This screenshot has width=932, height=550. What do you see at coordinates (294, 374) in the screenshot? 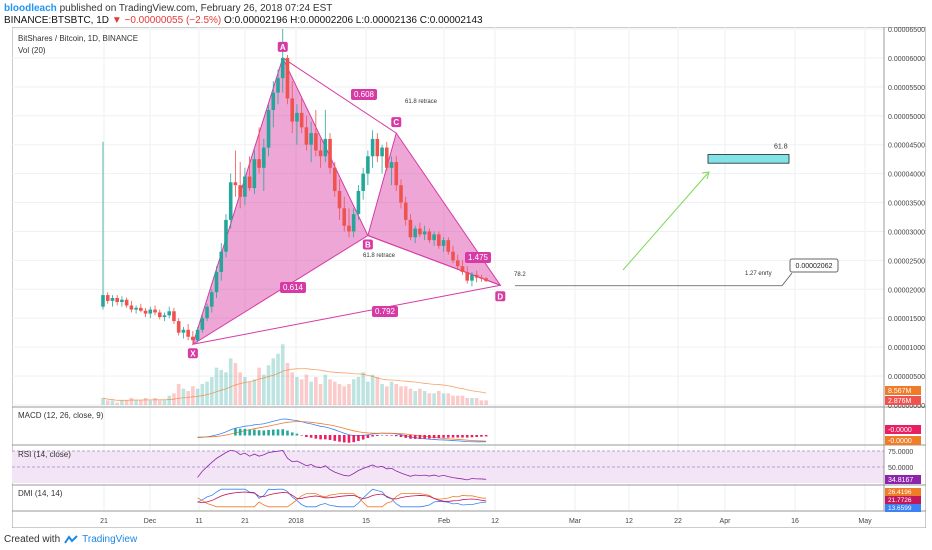
I see `volume-bars` at bounding box center [294, 374].